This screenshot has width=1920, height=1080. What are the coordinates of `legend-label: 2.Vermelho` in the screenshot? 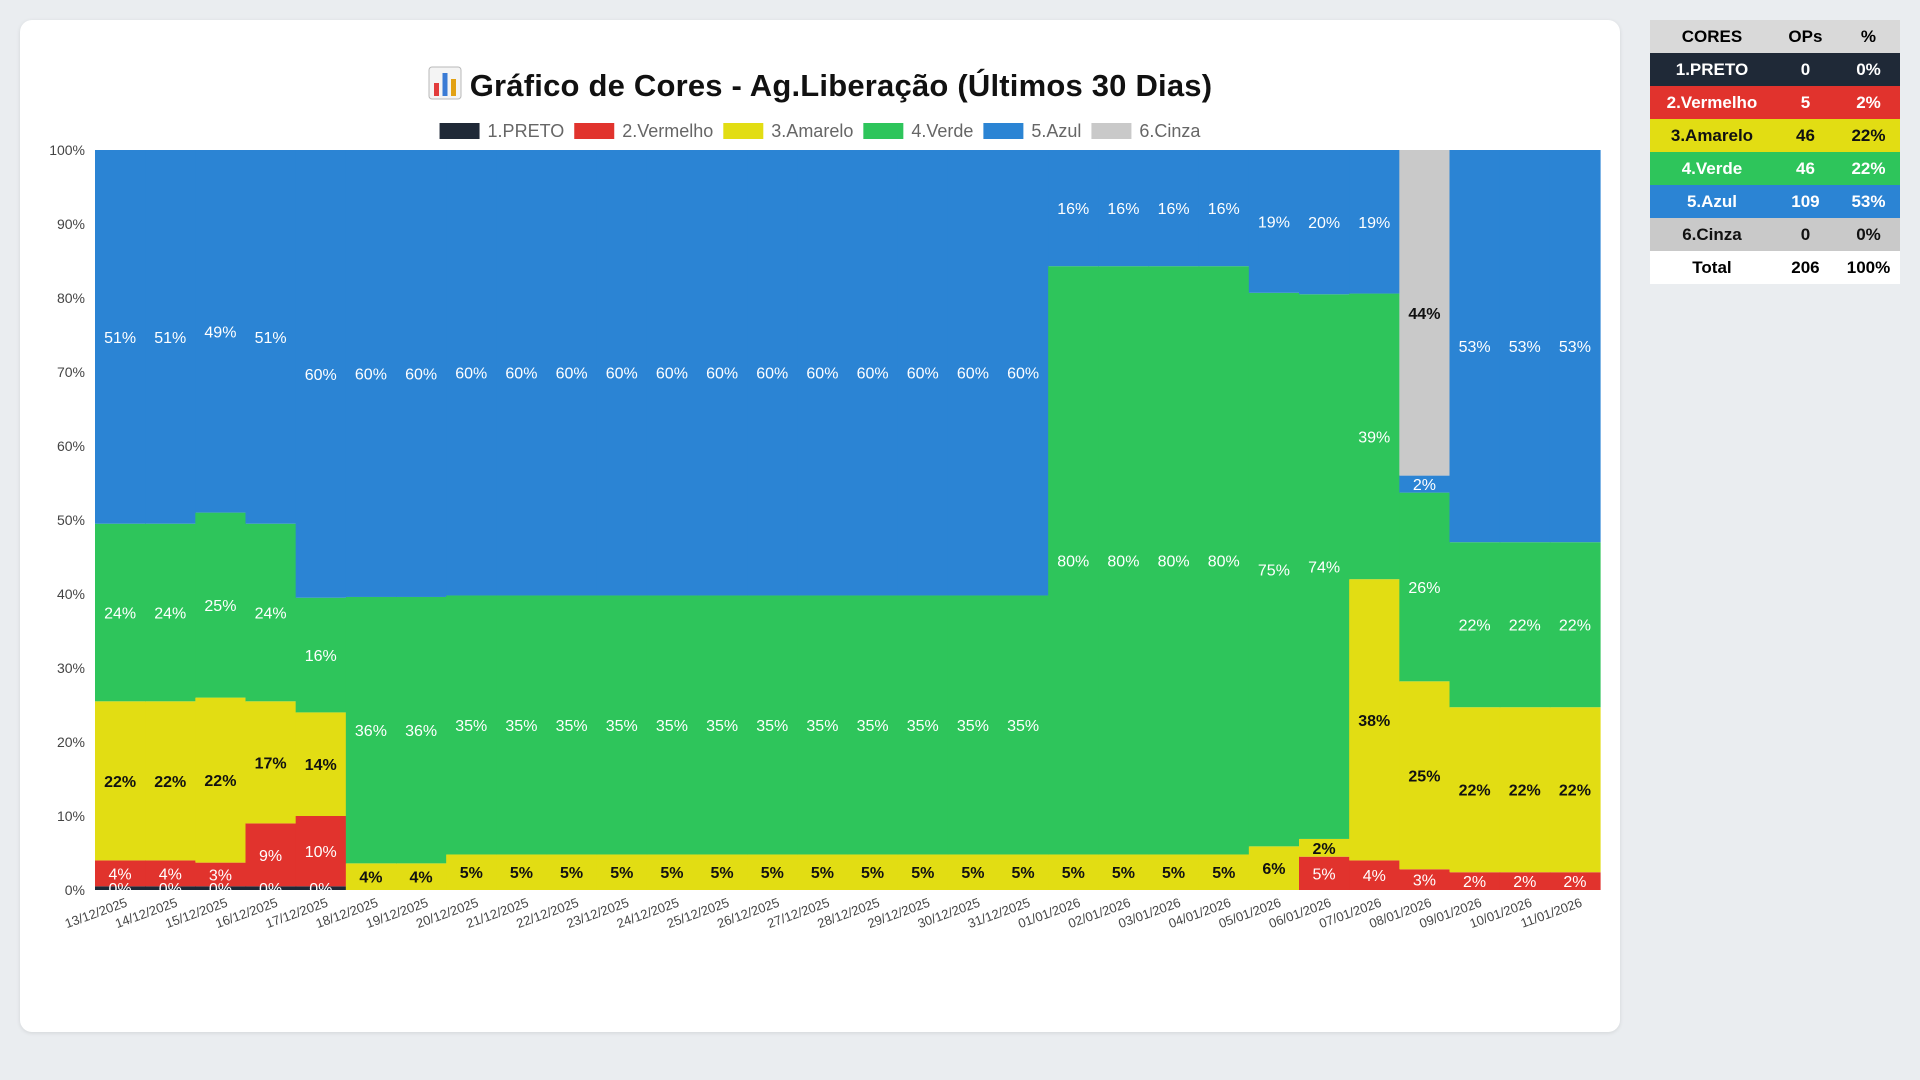 It's located at (667, 131).